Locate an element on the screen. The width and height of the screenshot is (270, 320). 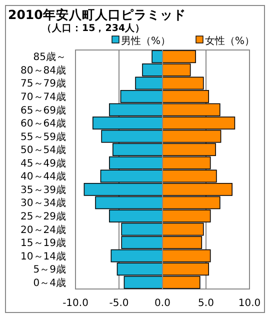
y-tick-label: 25～29歳 is located at coordinates (43, 216).